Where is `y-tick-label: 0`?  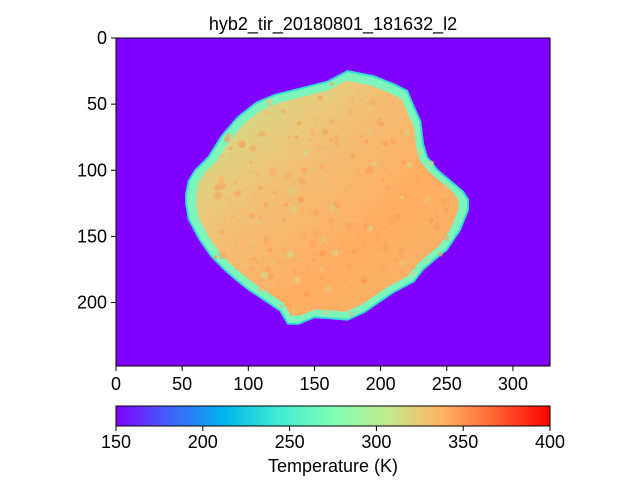 y-tick-label: 0 is located at coordinates (102, 38).